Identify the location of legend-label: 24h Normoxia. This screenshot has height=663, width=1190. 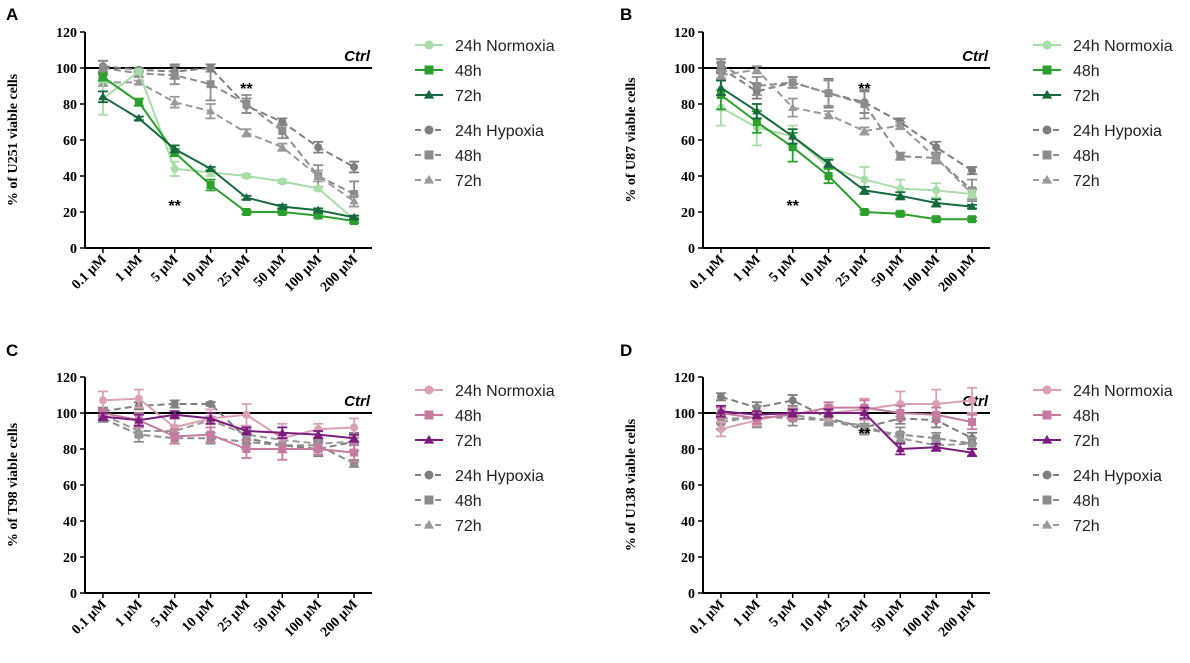
(1123, 391).